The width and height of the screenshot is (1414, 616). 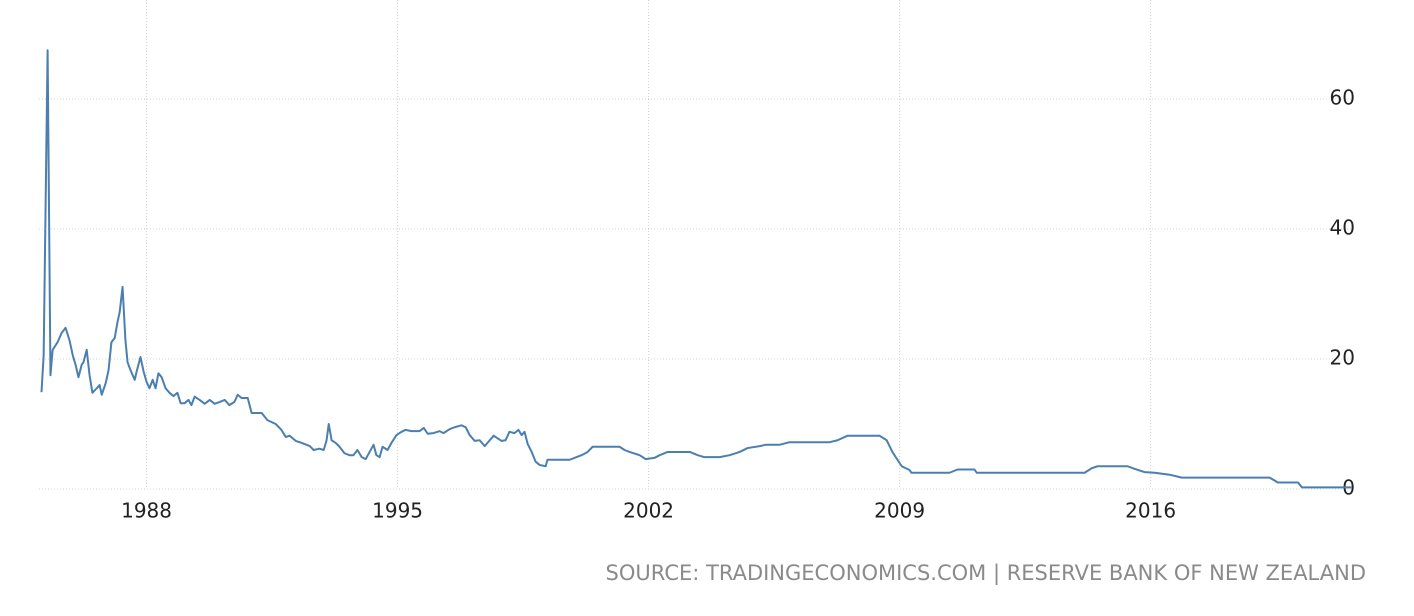 I want to click on x-tick-label: 2009, so click(x=899, y=511).